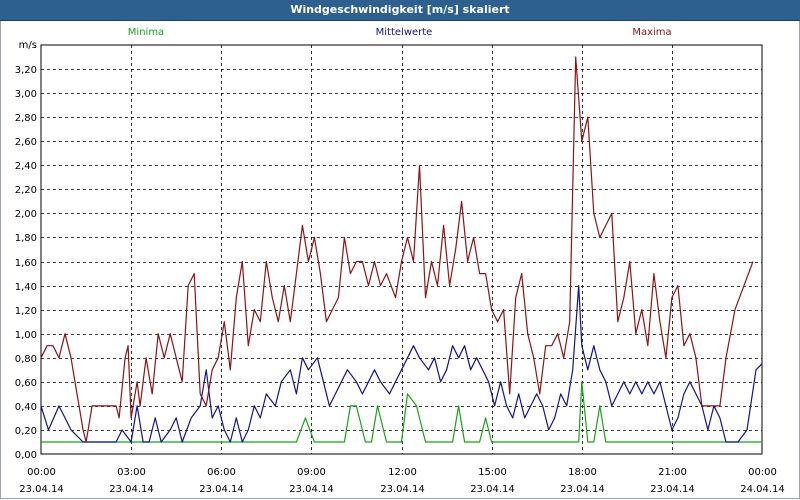  I want to click on y-tick-label: 0,20, so click(26, 431).